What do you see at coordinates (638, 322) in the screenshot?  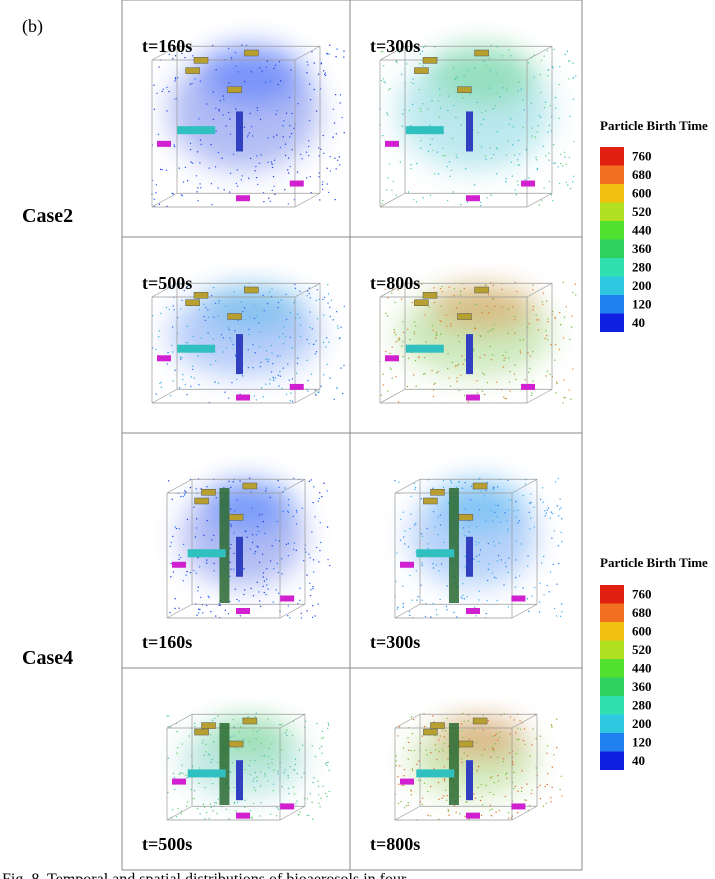 I see `colorbar-tick: 40` at bounding box center [638, 322].